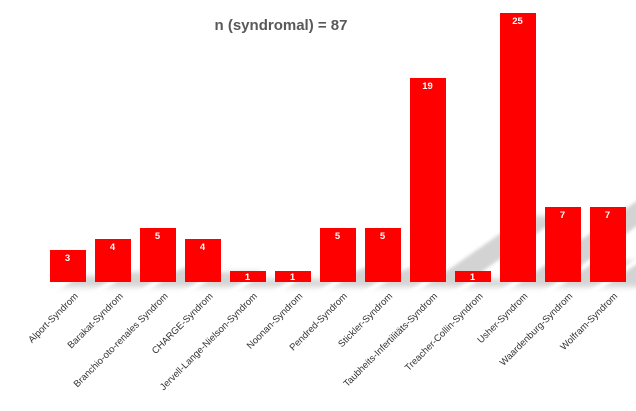 This screenshot has width=636, height=411. I want to click on x-axis-label-text: Branchio-oto-renales Syndrom, so click(121, 340).